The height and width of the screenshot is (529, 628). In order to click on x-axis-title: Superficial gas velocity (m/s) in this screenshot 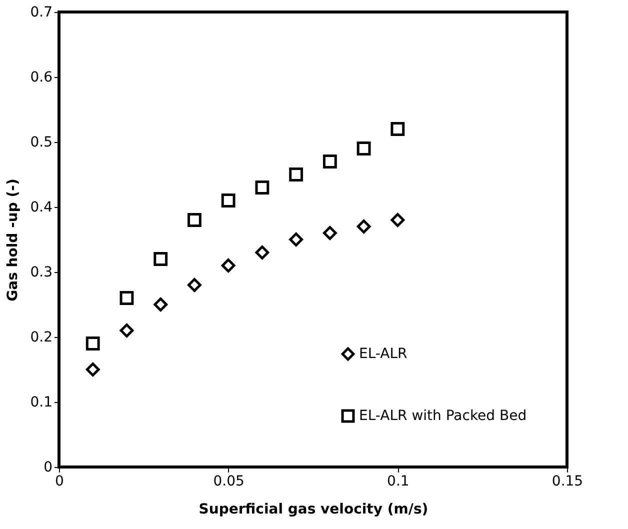, I will do `click(313, 510)`.